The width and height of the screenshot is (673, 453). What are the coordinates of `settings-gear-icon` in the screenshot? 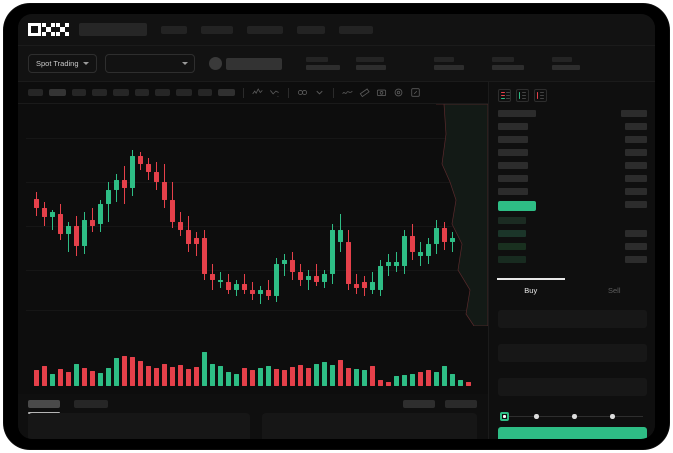 It's located at (398, 92).